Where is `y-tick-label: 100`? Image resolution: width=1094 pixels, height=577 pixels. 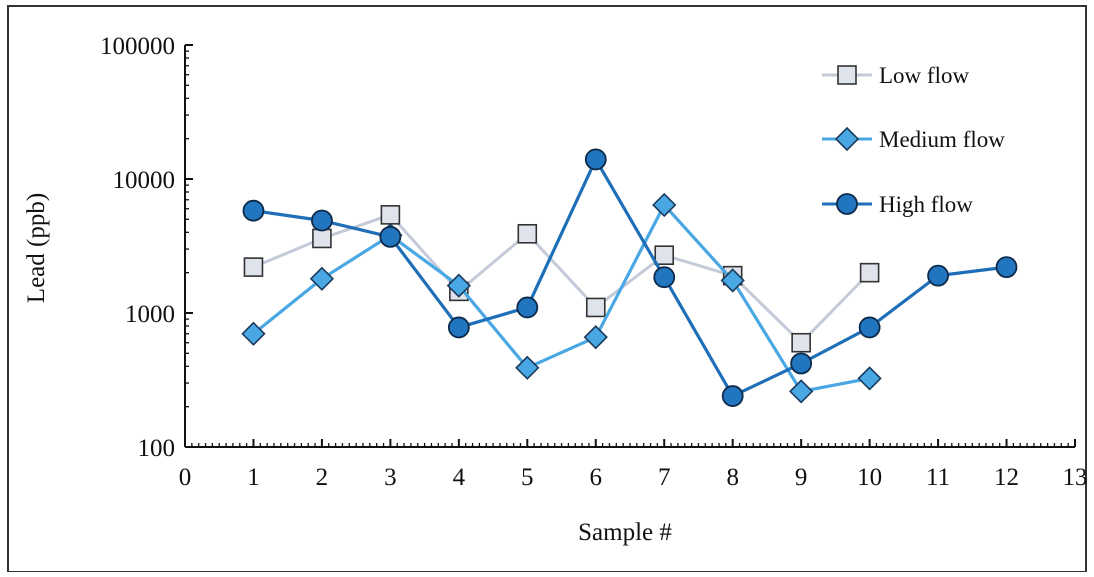 y-tick-label: 100 is located at coordinates (157, 448).